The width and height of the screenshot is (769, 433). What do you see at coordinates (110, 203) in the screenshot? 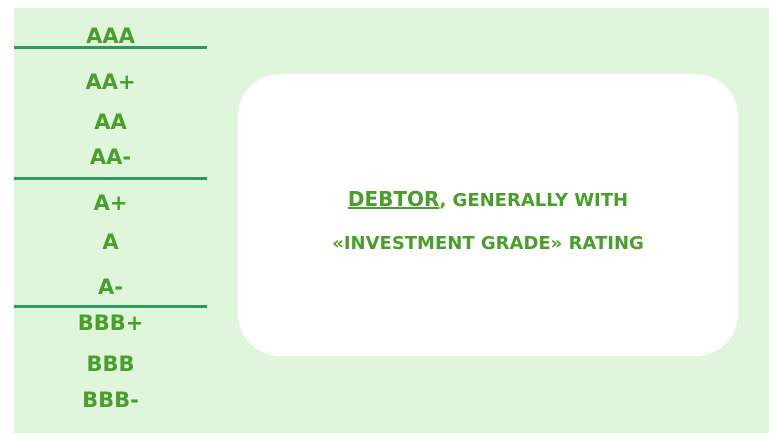
I see `rating: A+` at bounding box center [110, 203].